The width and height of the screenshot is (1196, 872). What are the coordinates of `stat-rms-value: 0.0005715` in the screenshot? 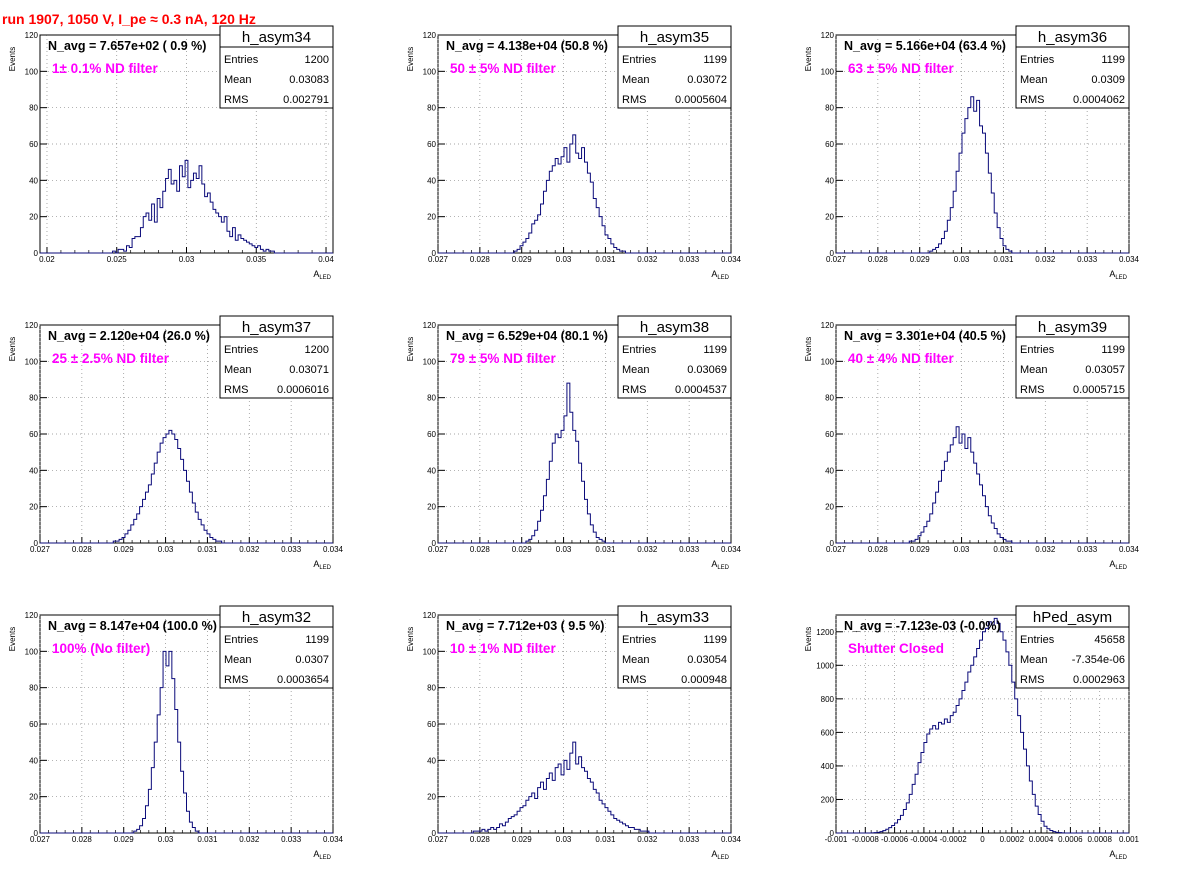 It's located at (1099, 390).